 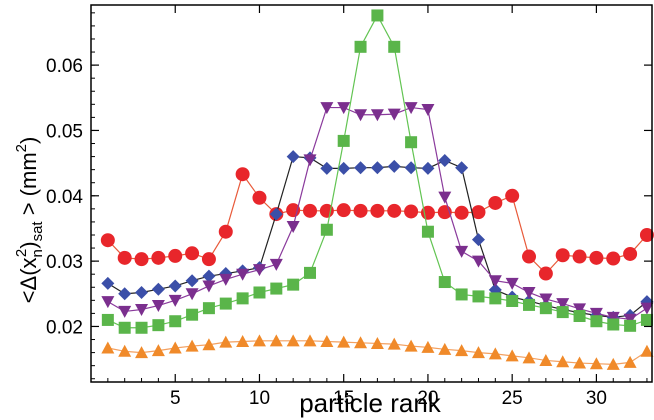 I want to click on y-tick-label: 0.06, so click(x=64, y=66).